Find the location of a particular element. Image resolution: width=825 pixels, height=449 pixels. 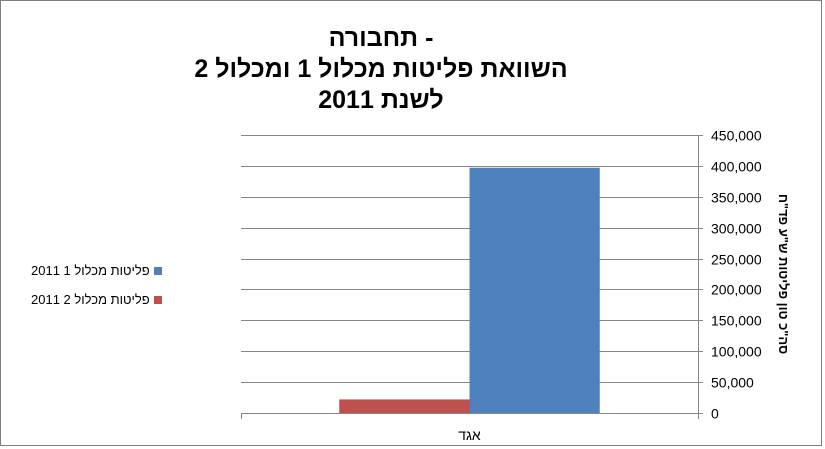

y-tick-label: 150,000 is located at coordinates (736, 321).